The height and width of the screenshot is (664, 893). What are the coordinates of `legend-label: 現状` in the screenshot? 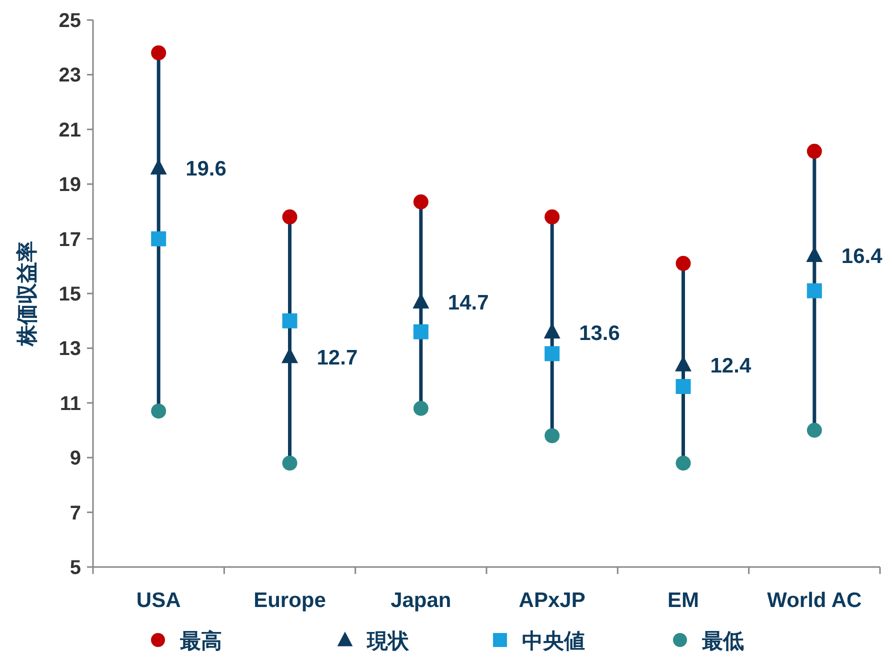 It's located at (388, 641).